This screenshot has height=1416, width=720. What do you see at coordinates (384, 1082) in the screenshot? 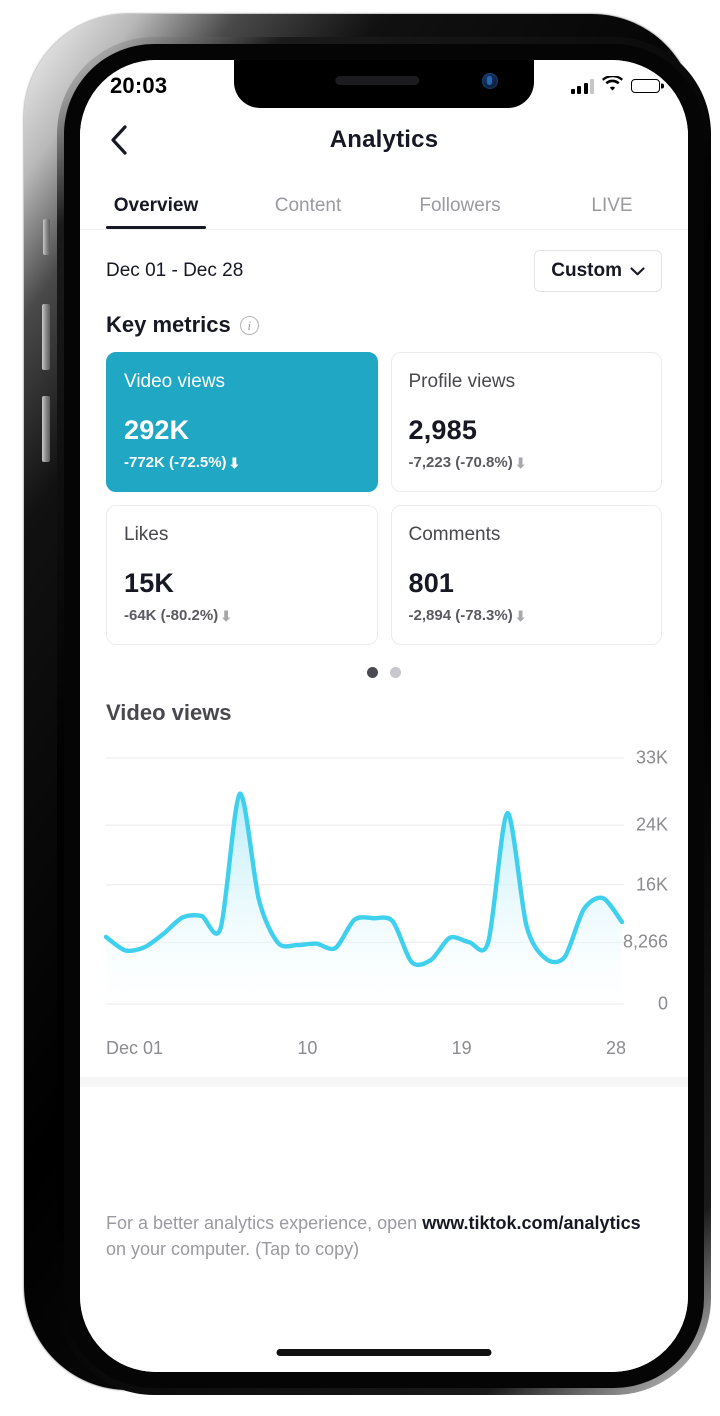
I see `section-divider` at bounding box center [384, 1082].